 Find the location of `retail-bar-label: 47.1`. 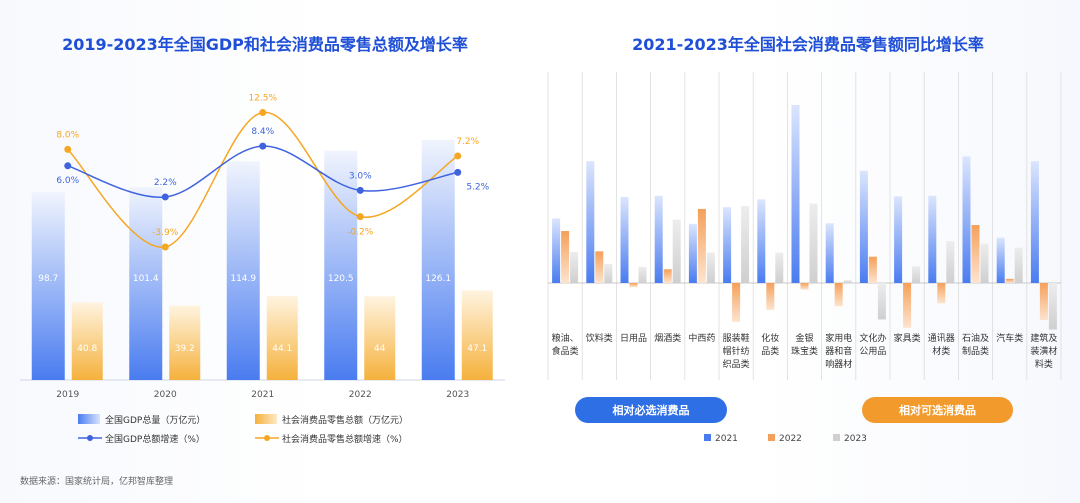

retail-bar-label: 47.1 is located at coordinates (477, 349).